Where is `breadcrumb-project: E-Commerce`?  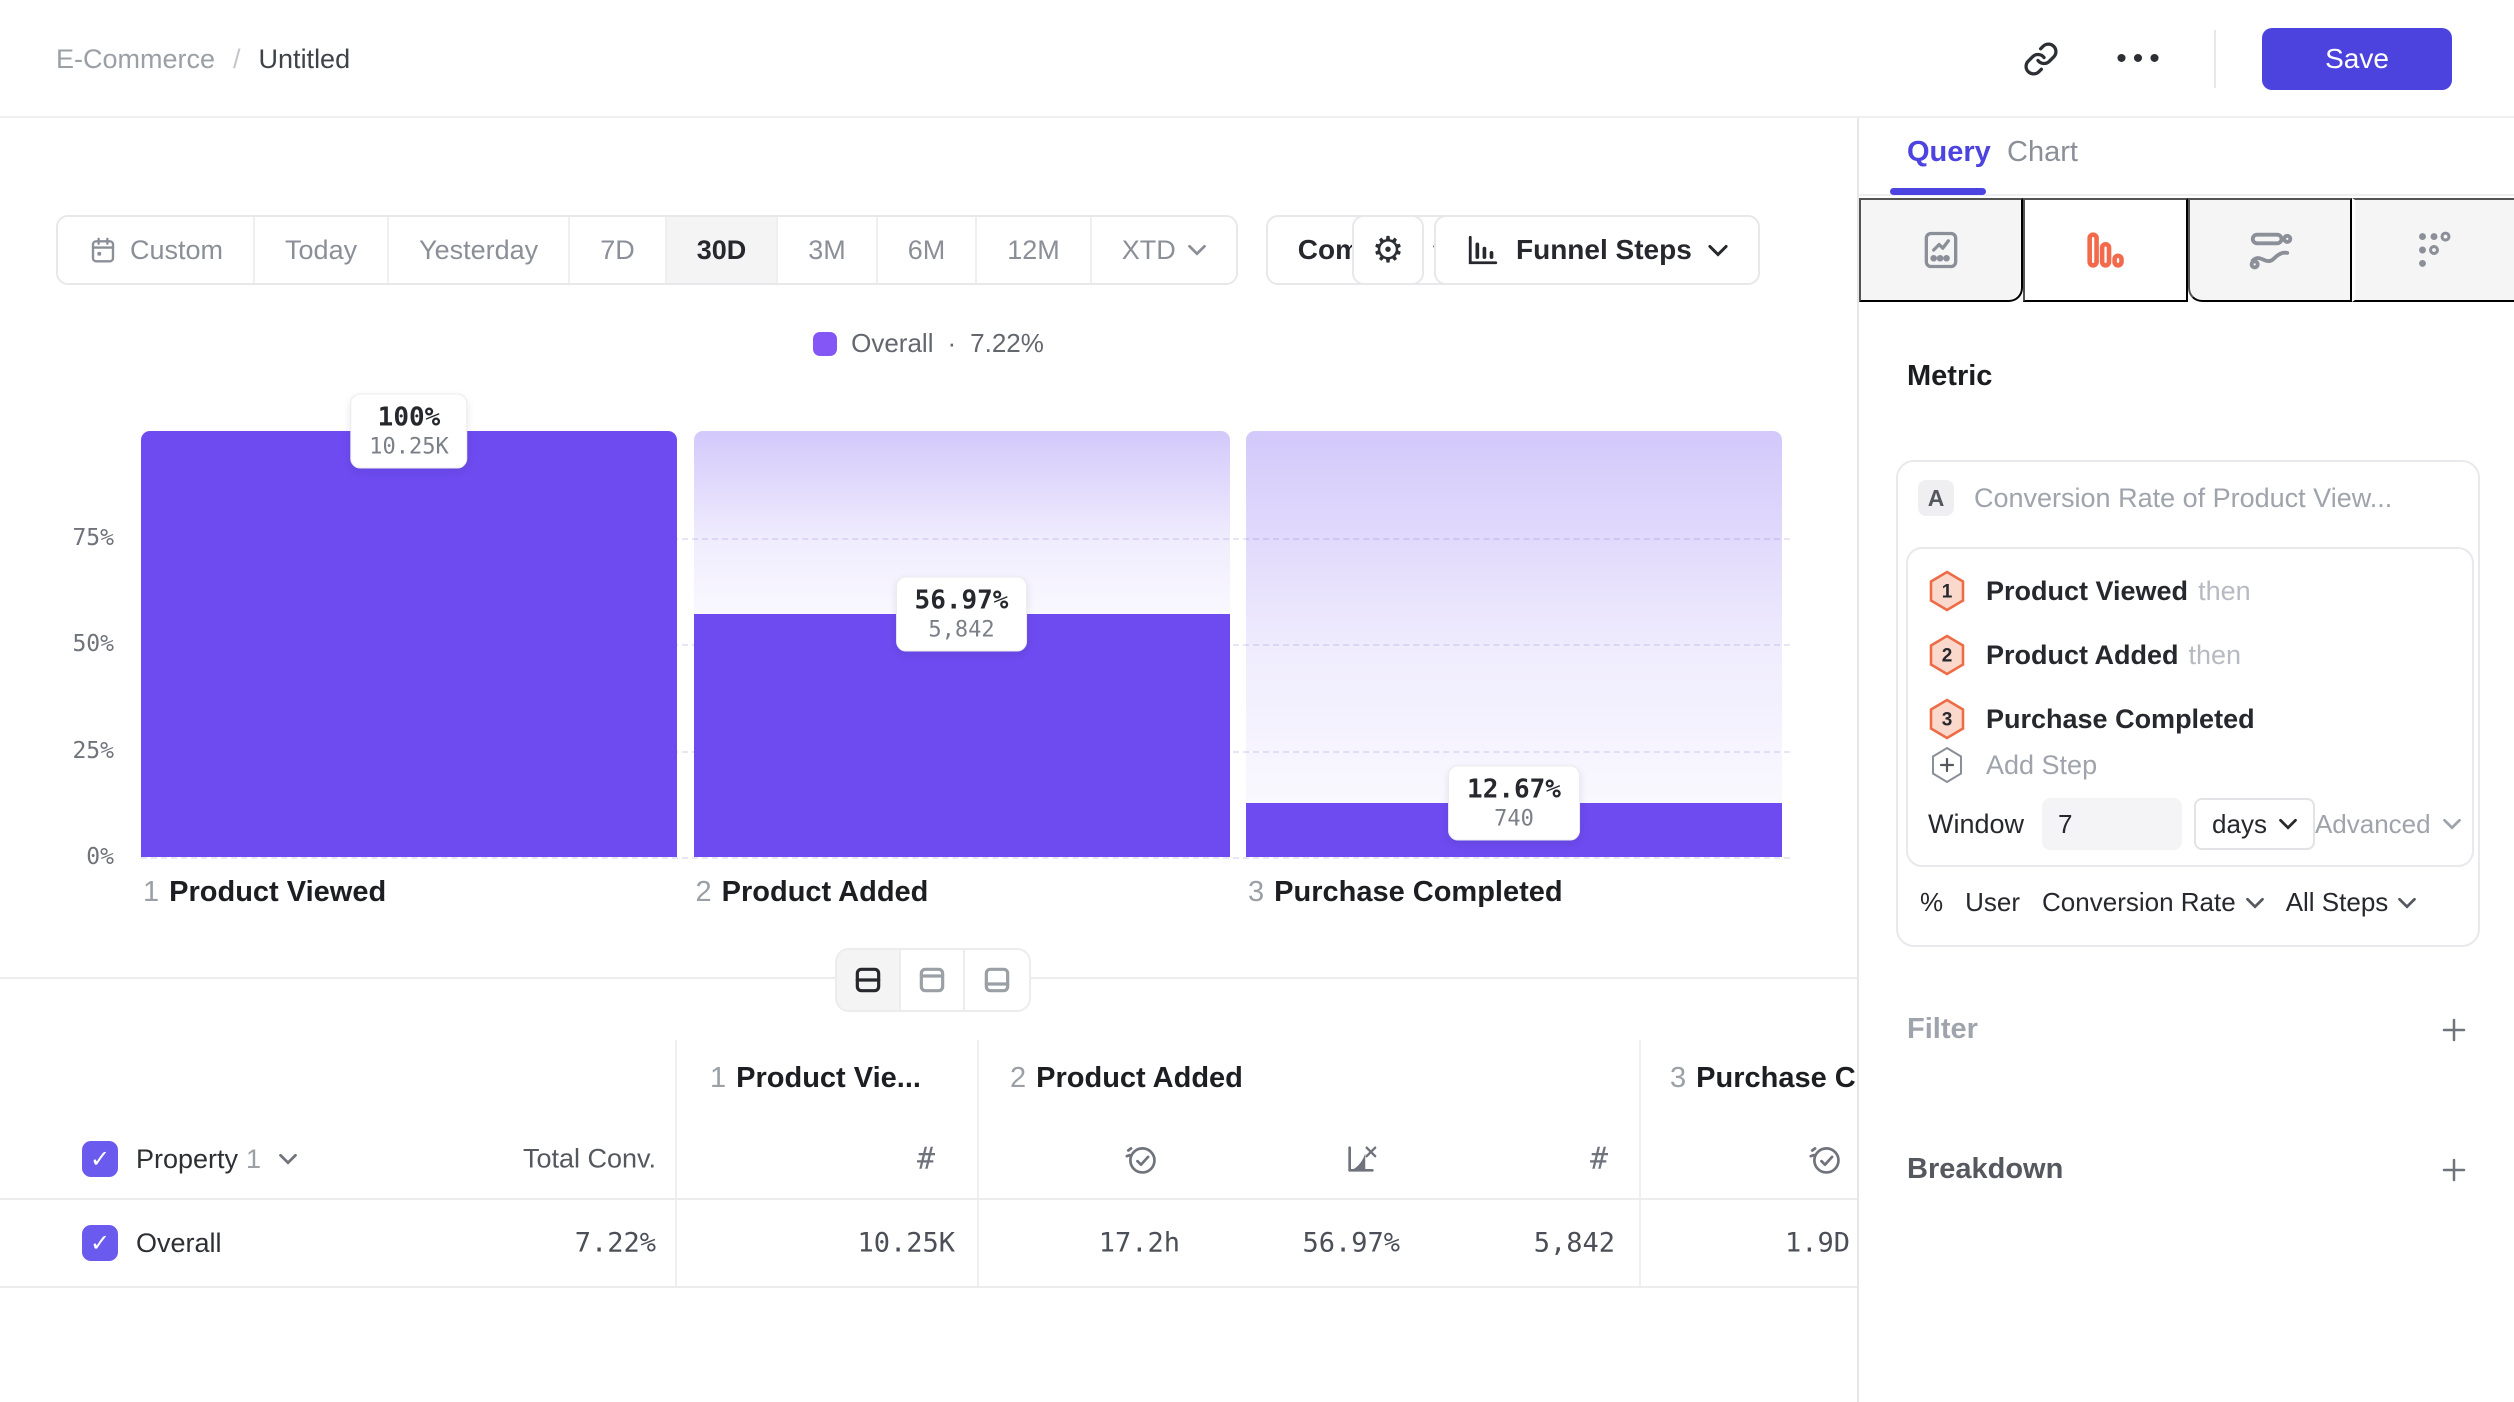 breadcrumb-project: E-Commerce is located at coordinates (136, 59).